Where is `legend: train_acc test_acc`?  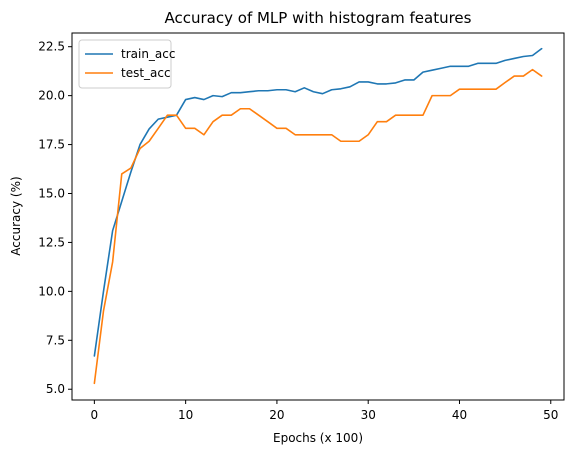 legend: train_acc test_acc is located at coordinates (126, 64).